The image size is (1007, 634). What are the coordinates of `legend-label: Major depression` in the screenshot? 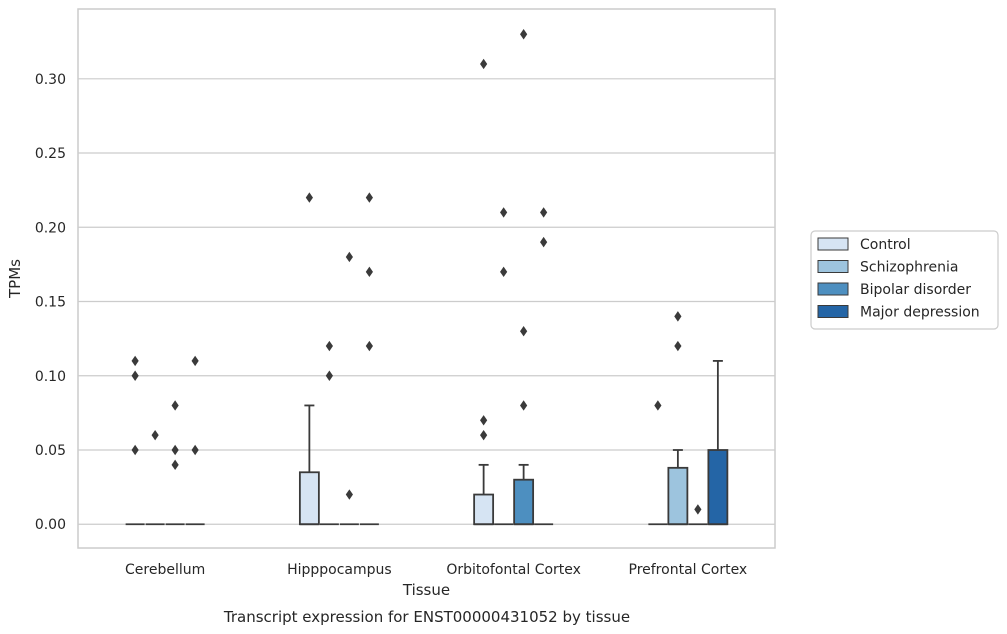 It's located at (920, 313).